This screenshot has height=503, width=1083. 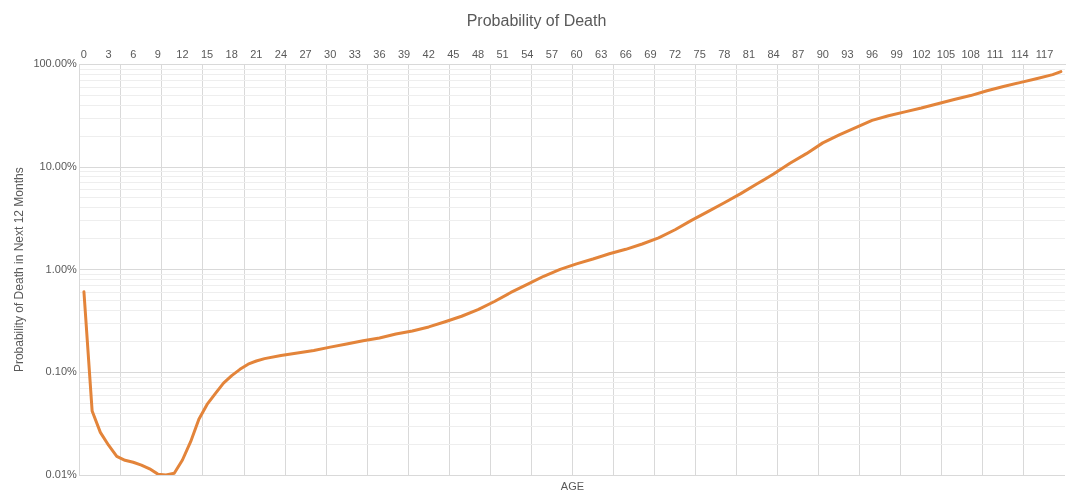 I want to click on x-tick-label: 108, so click(x=970, y=53).